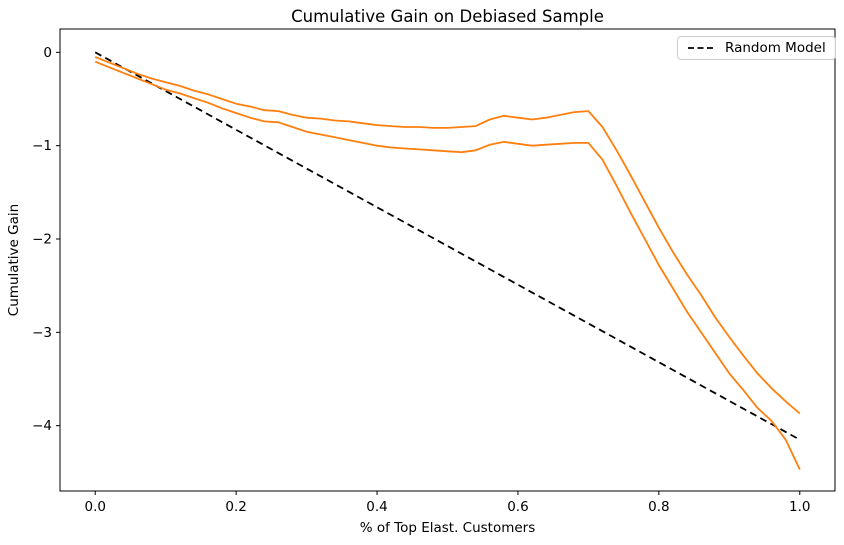  What do you see at coordinates (447, 16) in the screenshot?
I see `chart-title: Cumulative Gain on Debiased Sample` at bounding box center [447, 16].